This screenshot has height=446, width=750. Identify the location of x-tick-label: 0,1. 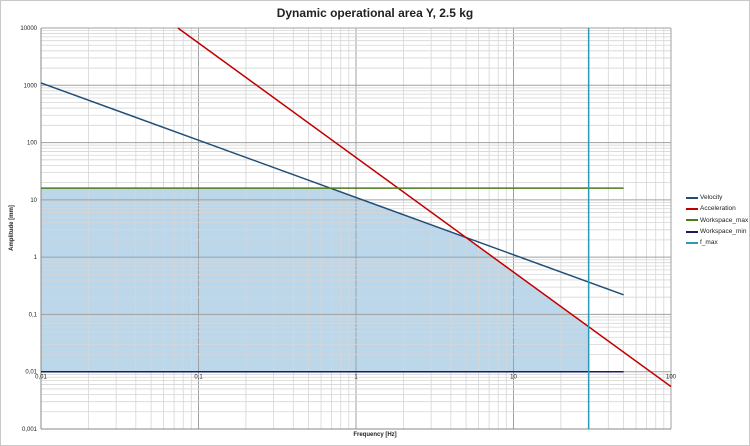
(198, 378).